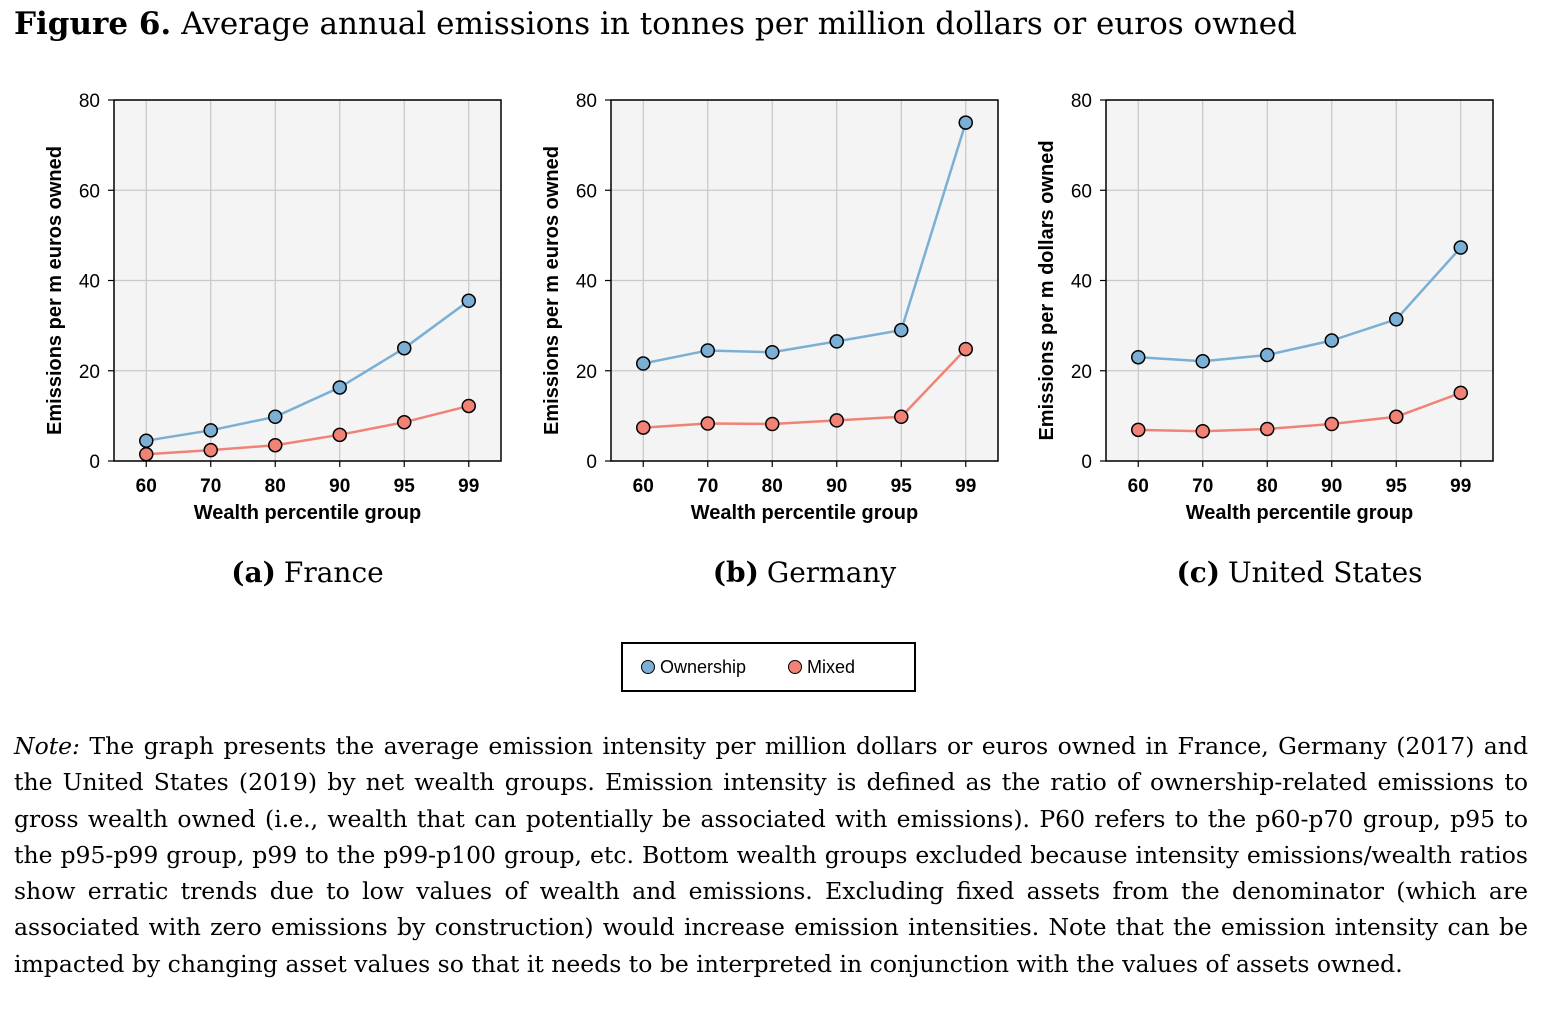 The width and height of the screenshot is (1542, 1020). I want to click on panel-b-xtick-label-3: 90, so click(836, 486).